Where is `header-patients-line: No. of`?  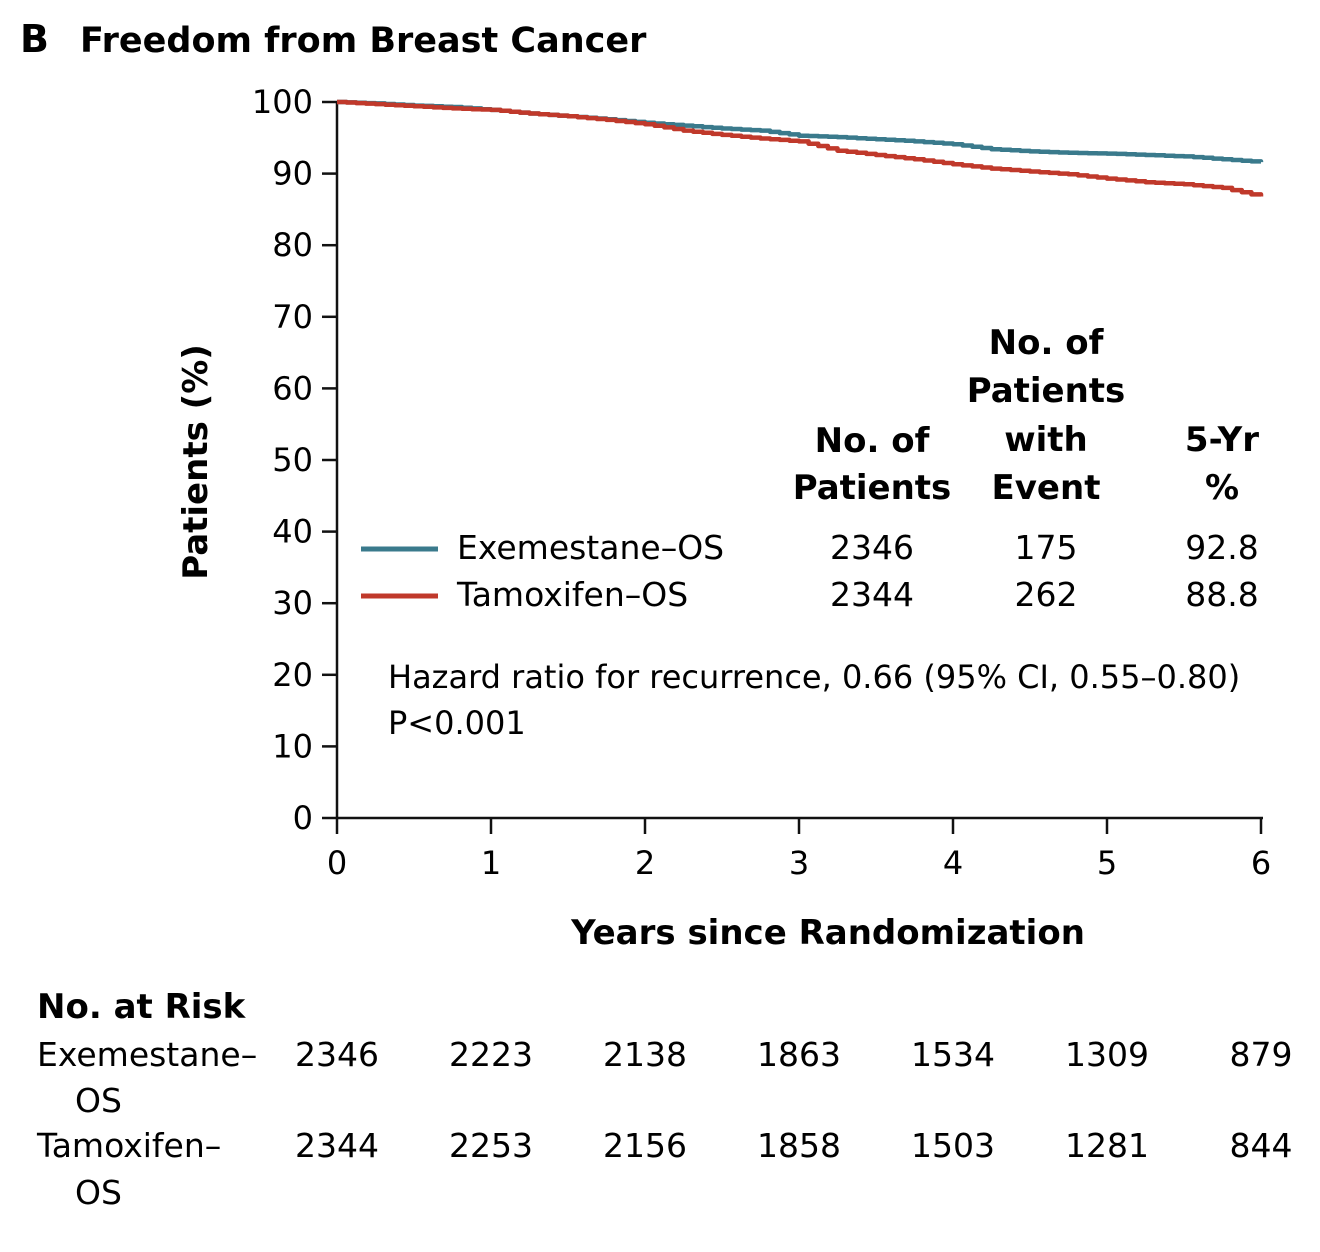 header-patients-line: No. of is located at coordinates (873, 441).